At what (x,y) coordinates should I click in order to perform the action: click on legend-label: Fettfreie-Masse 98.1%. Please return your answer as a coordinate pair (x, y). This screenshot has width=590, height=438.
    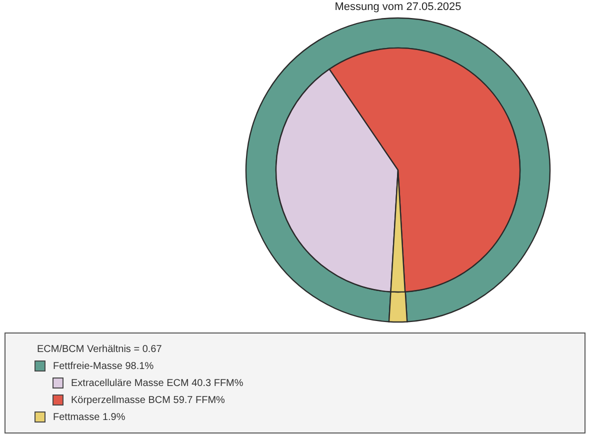
    Looking at the image, I should click on (103, 366).